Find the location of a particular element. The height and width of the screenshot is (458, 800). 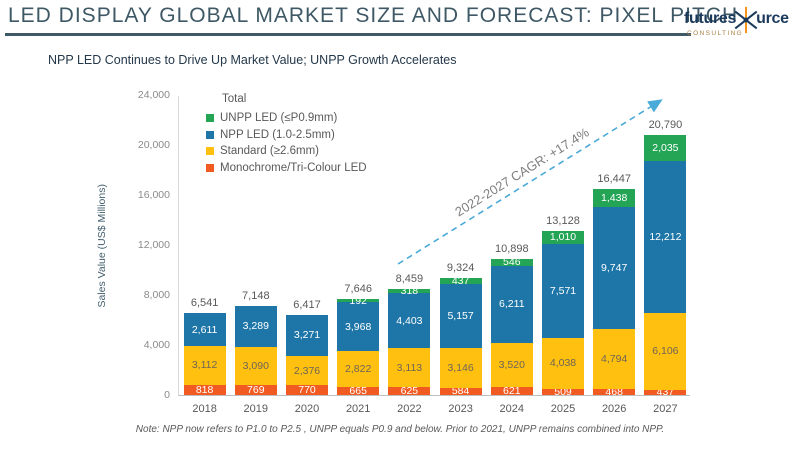

legend-item: Standard (≥2.6mm) is located at coordinates (286, 151).